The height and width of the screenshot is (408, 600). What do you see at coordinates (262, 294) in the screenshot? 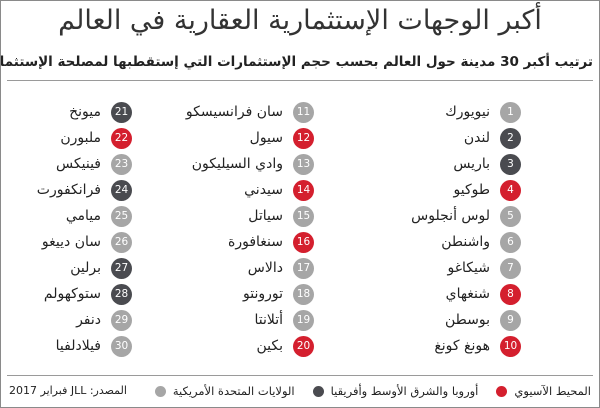
I see `city-name: تورونتو` at bounding box center [262, 294].